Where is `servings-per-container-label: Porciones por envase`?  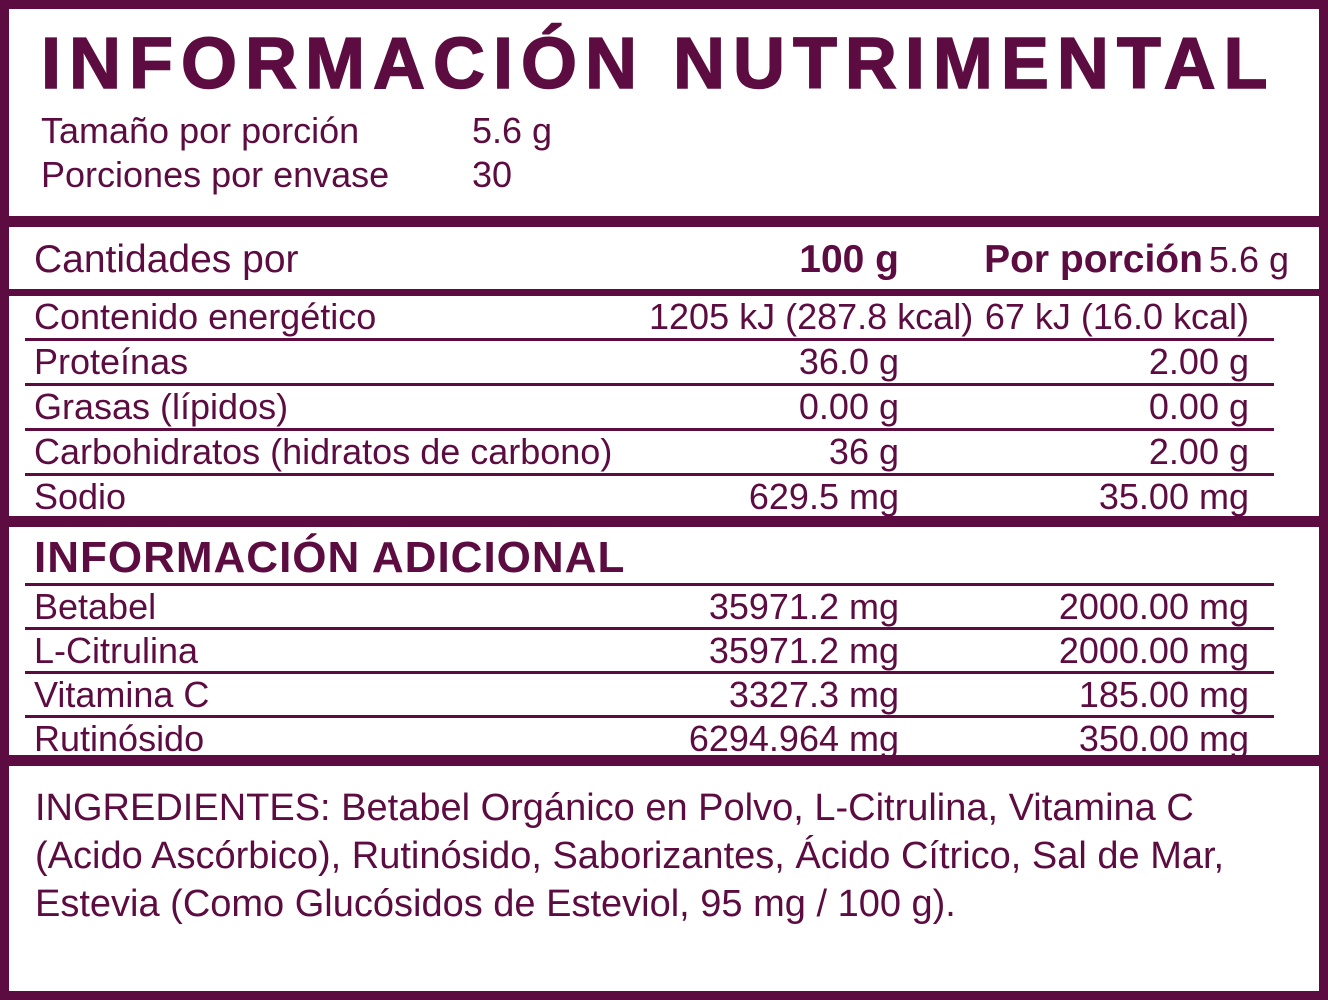
servings-per-container-label: Porciones por envase is located at coordinates (215, 174).